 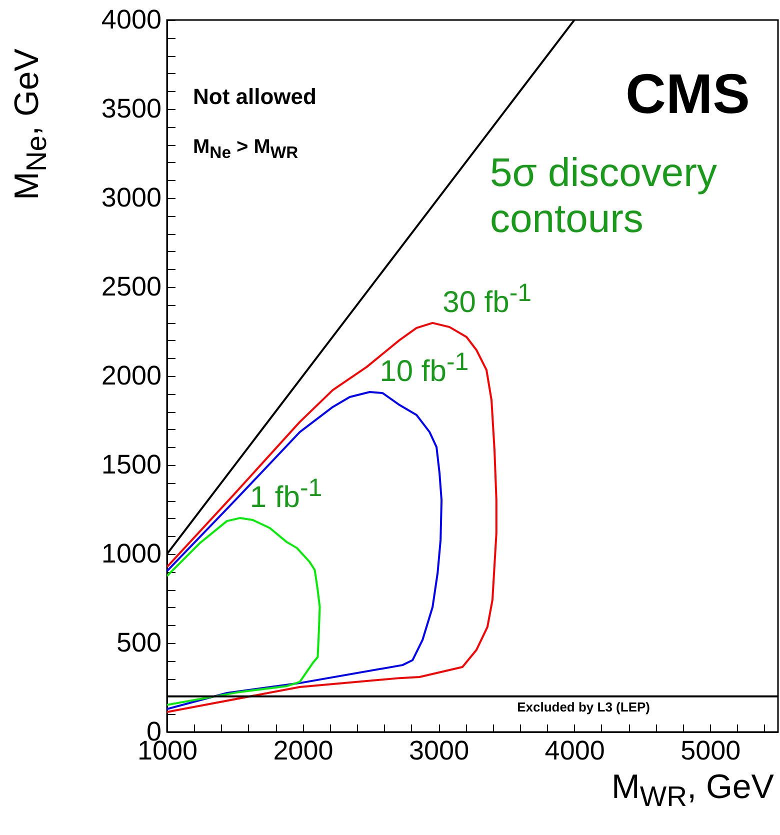 What do you see at coordinates (574, 751) in the screenshot?
I see `x-tick-label: 4000` at bounding box center [574, 751].